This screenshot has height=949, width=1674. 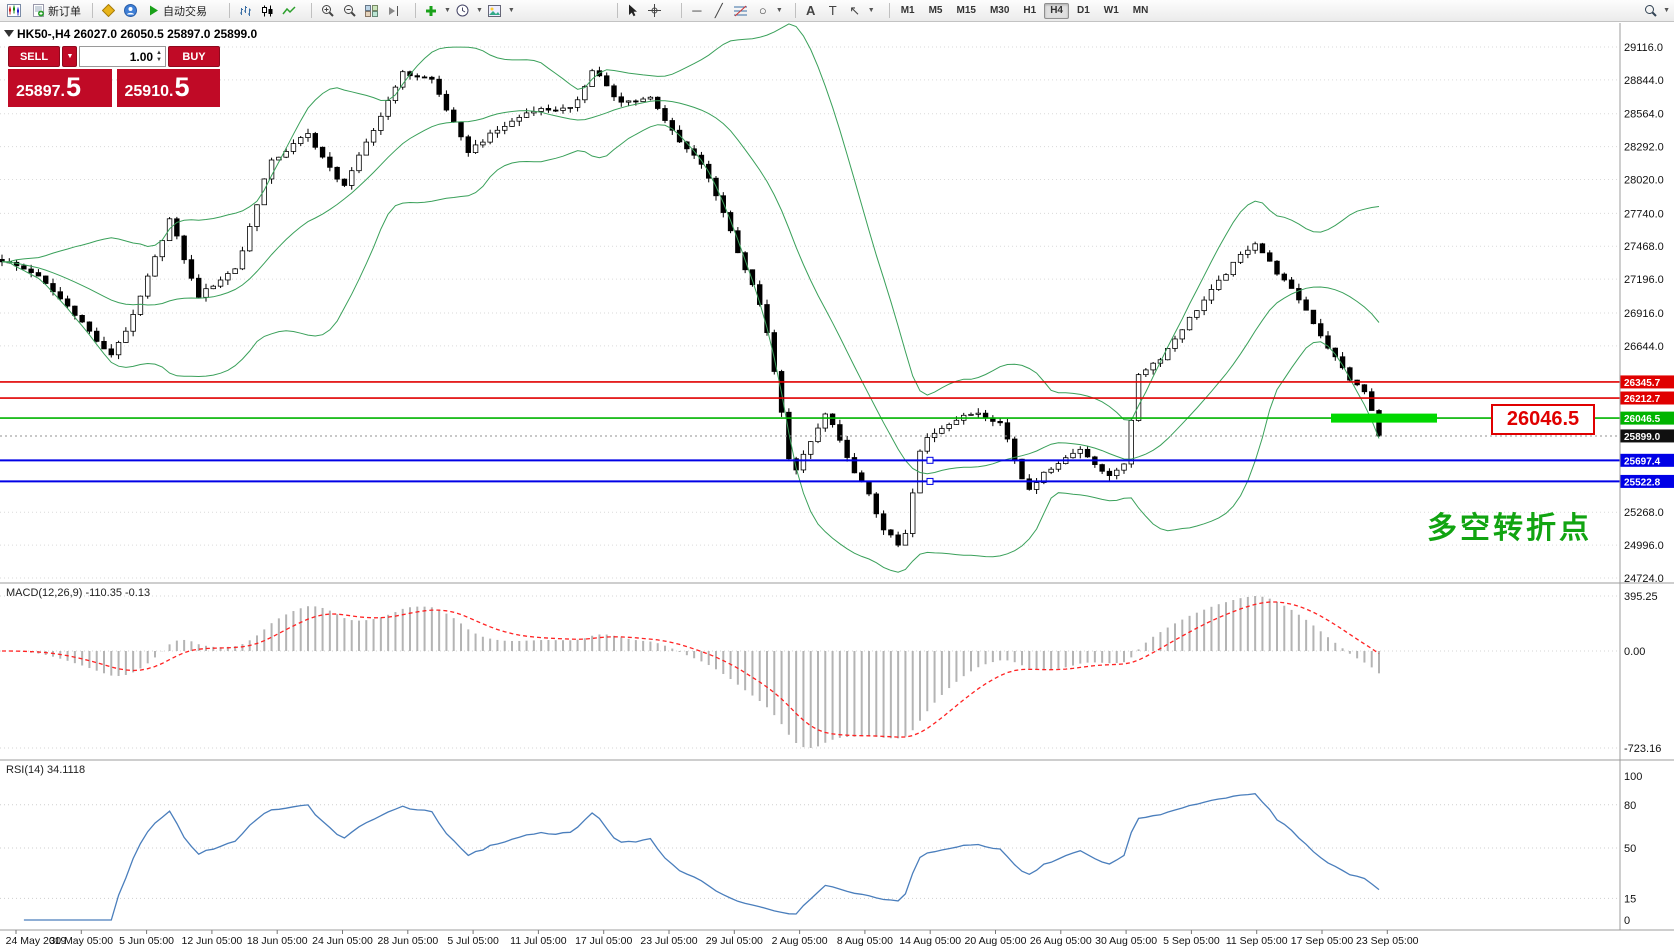 I want to click on timeframe-m1: M1, so click(x=908, y=11).